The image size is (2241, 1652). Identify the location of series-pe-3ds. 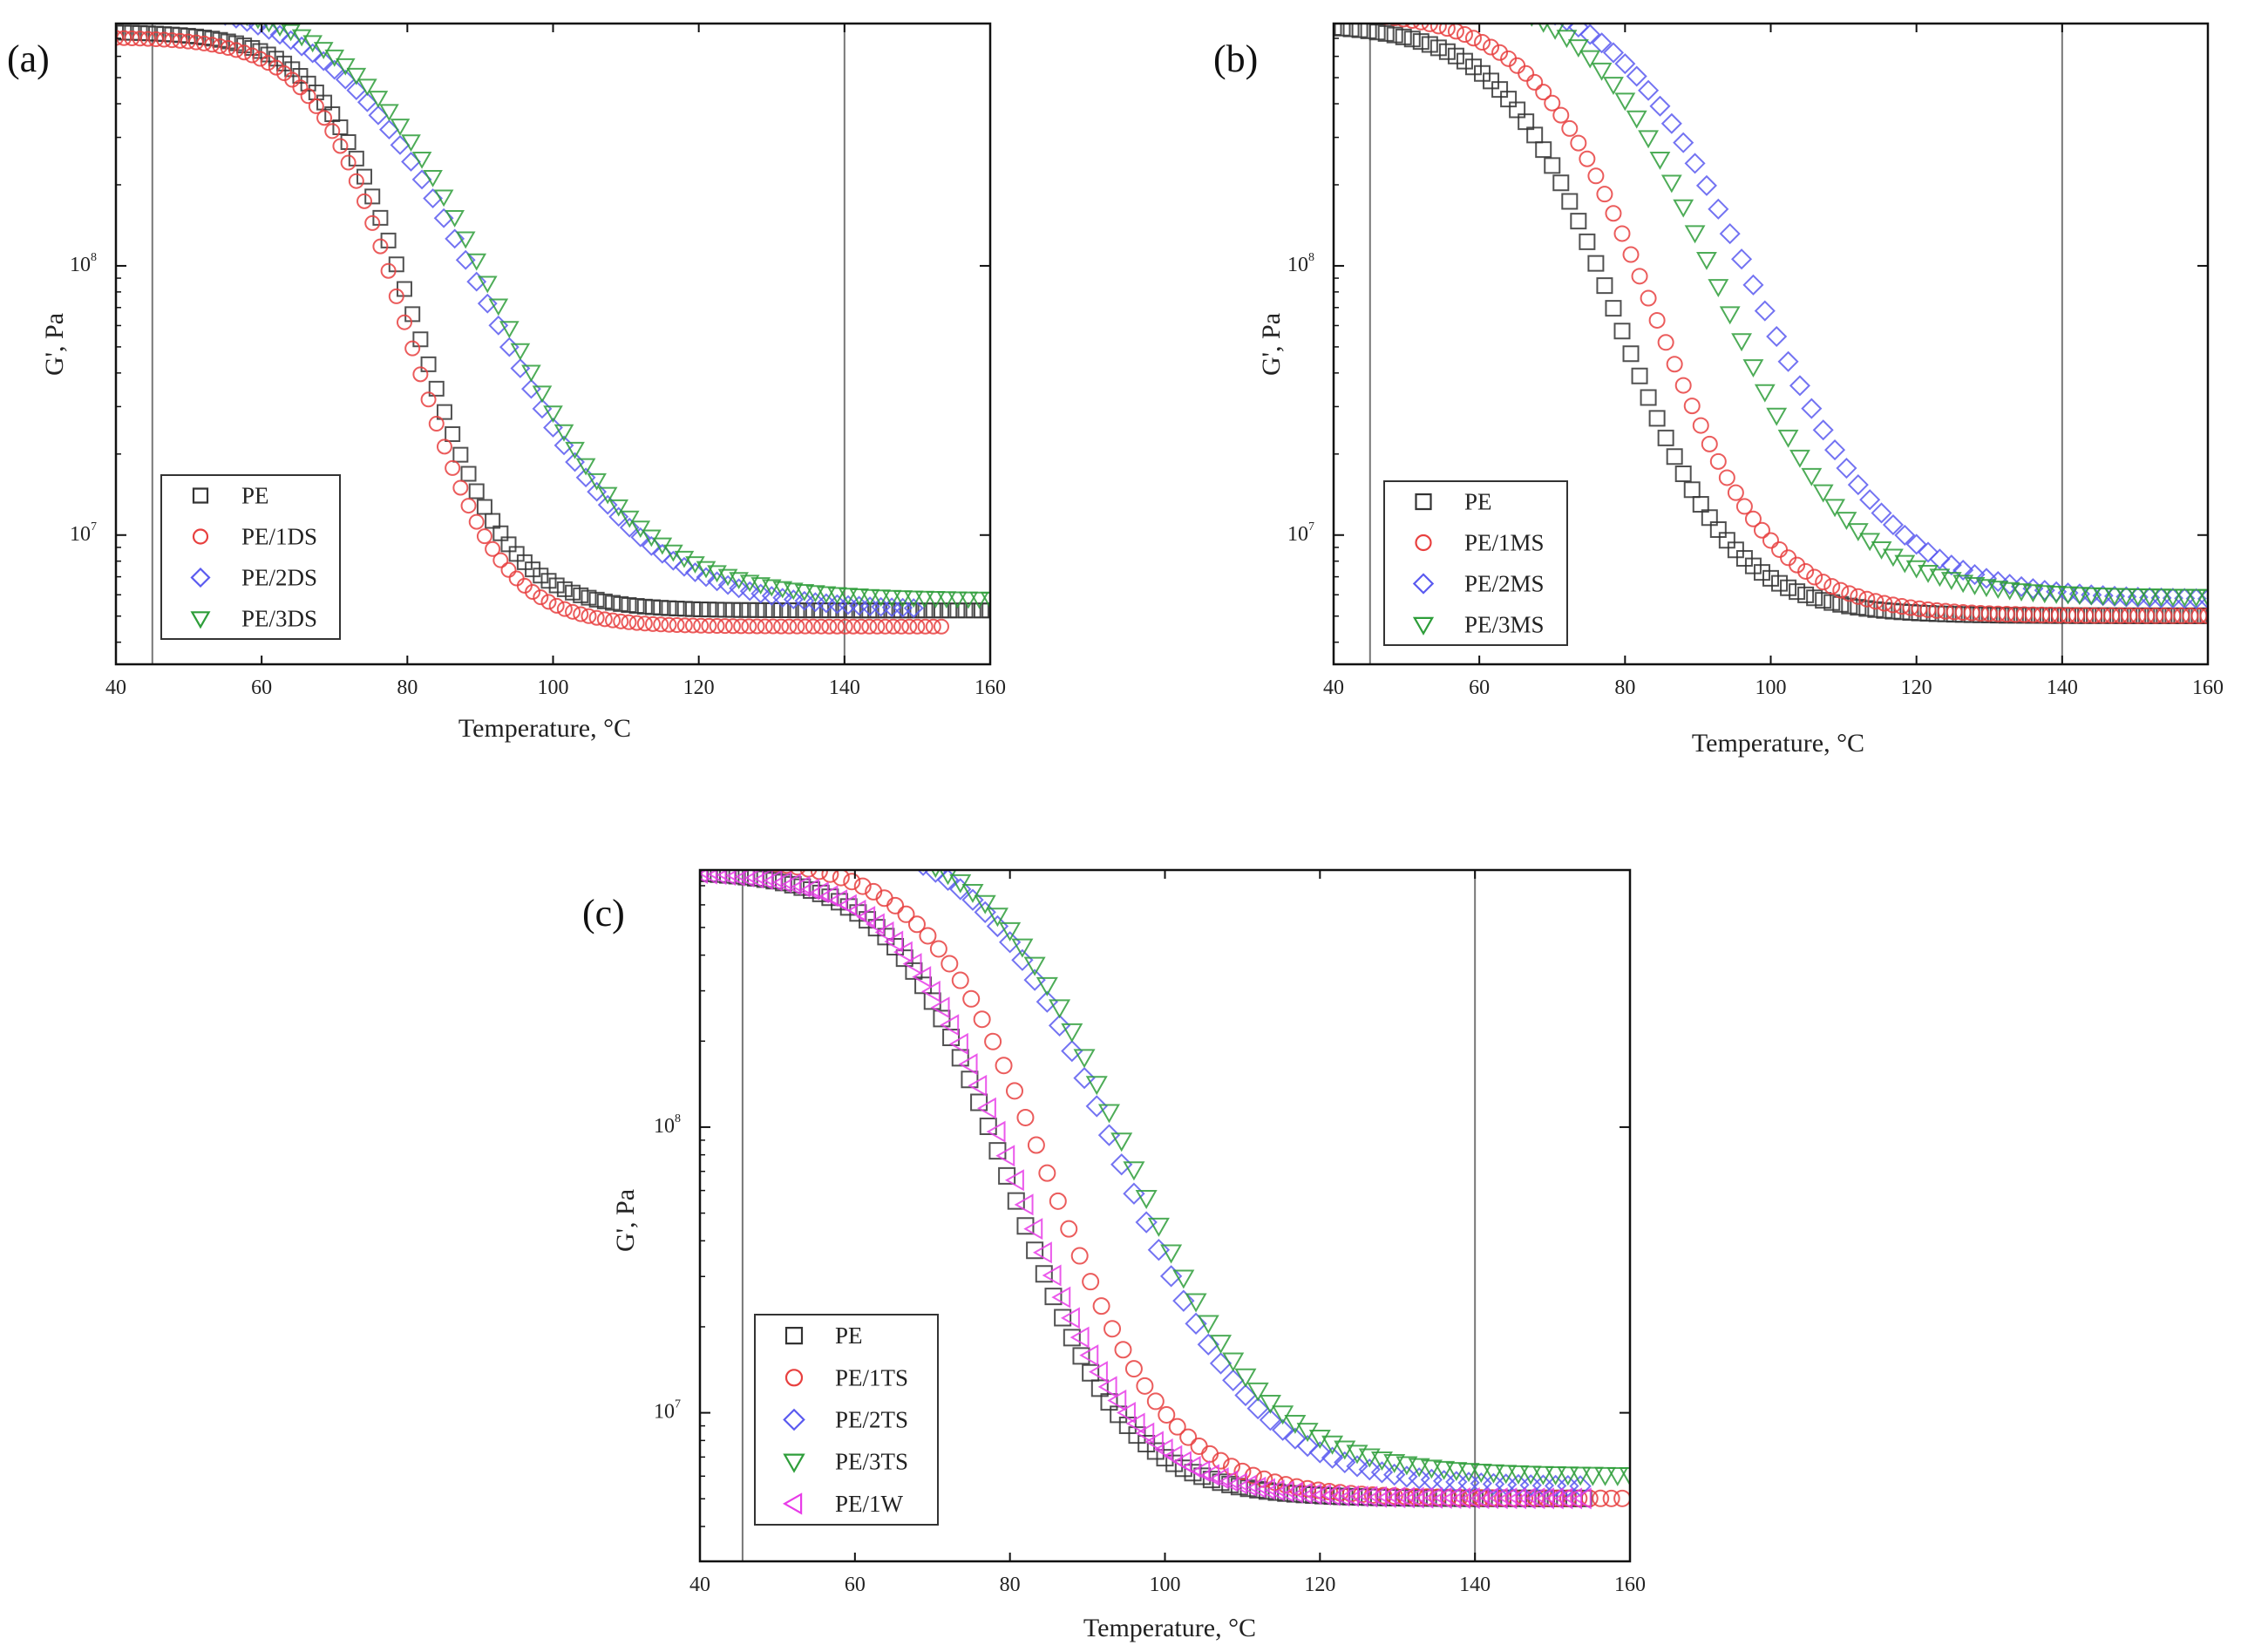
(612, 316).